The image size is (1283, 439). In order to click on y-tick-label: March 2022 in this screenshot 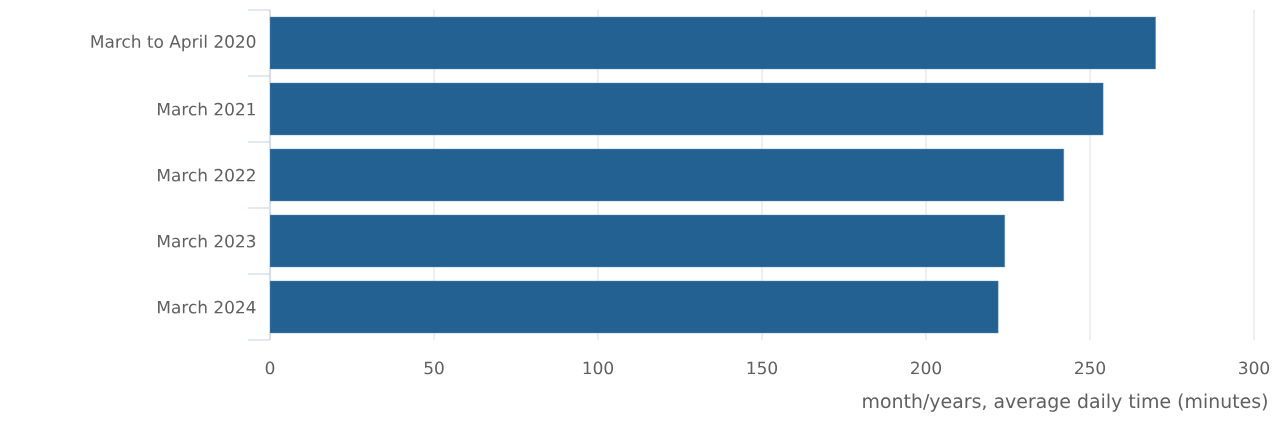, I will do `click(206, 175)`.